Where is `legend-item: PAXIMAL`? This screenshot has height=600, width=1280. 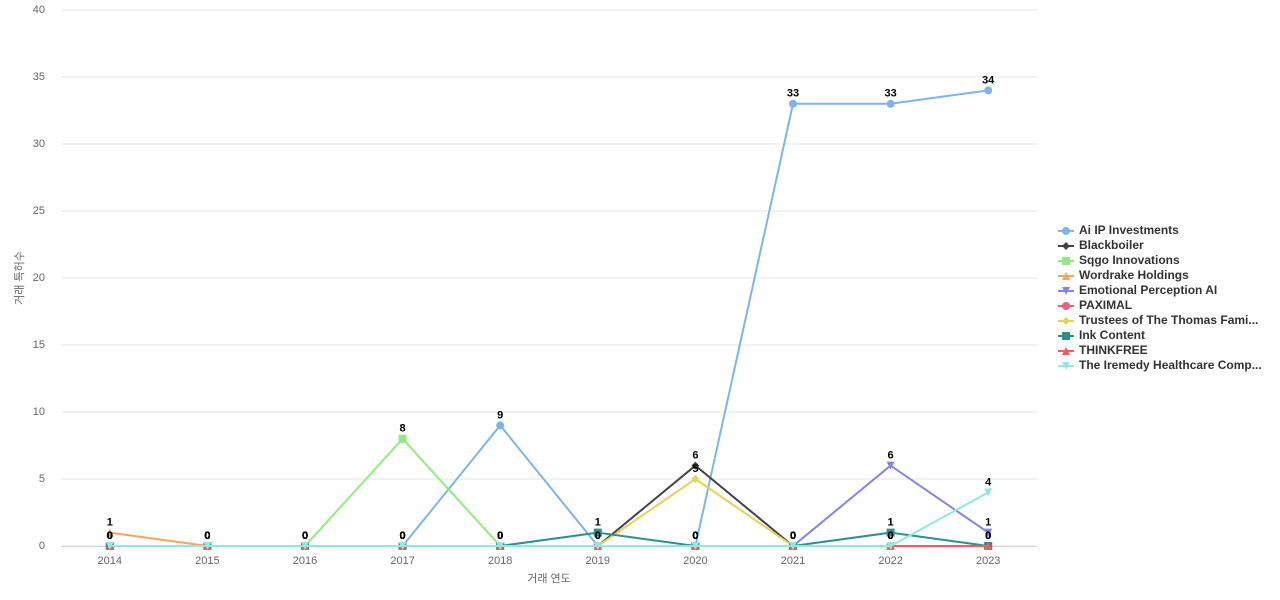 legend-item: PAXIMAL is located at coordinates (1095, 305).